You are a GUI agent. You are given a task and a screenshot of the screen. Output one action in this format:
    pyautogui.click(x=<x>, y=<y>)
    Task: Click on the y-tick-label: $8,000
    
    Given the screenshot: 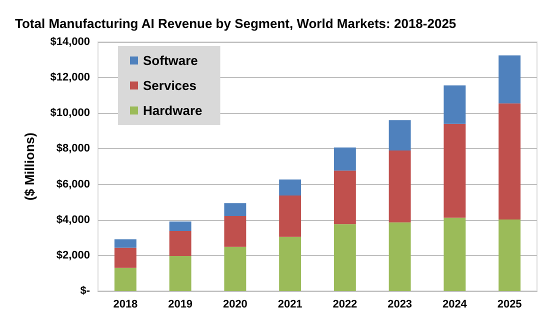 What is the action you would take?
    pyautogui.click(x=73, y=148)
    